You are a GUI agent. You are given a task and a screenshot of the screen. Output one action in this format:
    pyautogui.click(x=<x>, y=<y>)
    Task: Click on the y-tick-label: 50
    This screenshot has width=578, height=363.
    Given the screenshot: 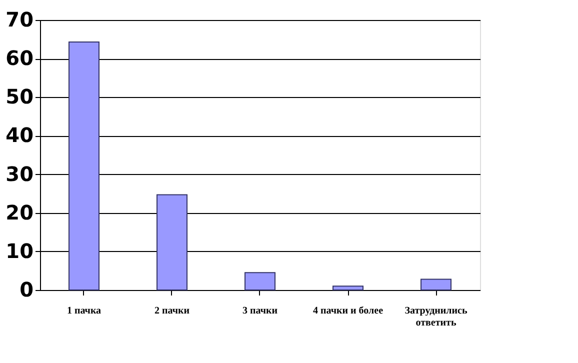 What is the action you would take?
    pyautogui.click(x=20, y=96)
    